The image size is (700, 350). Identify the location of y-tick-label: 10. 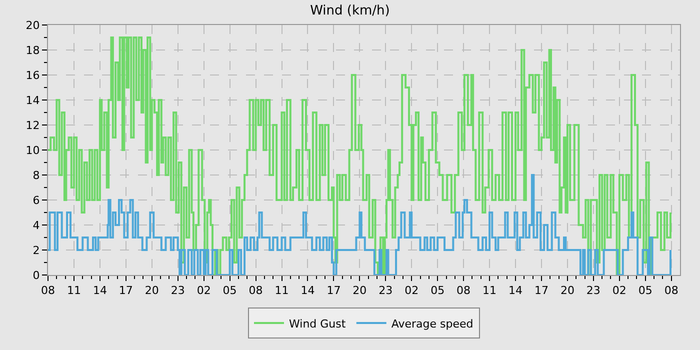
(33, 150).